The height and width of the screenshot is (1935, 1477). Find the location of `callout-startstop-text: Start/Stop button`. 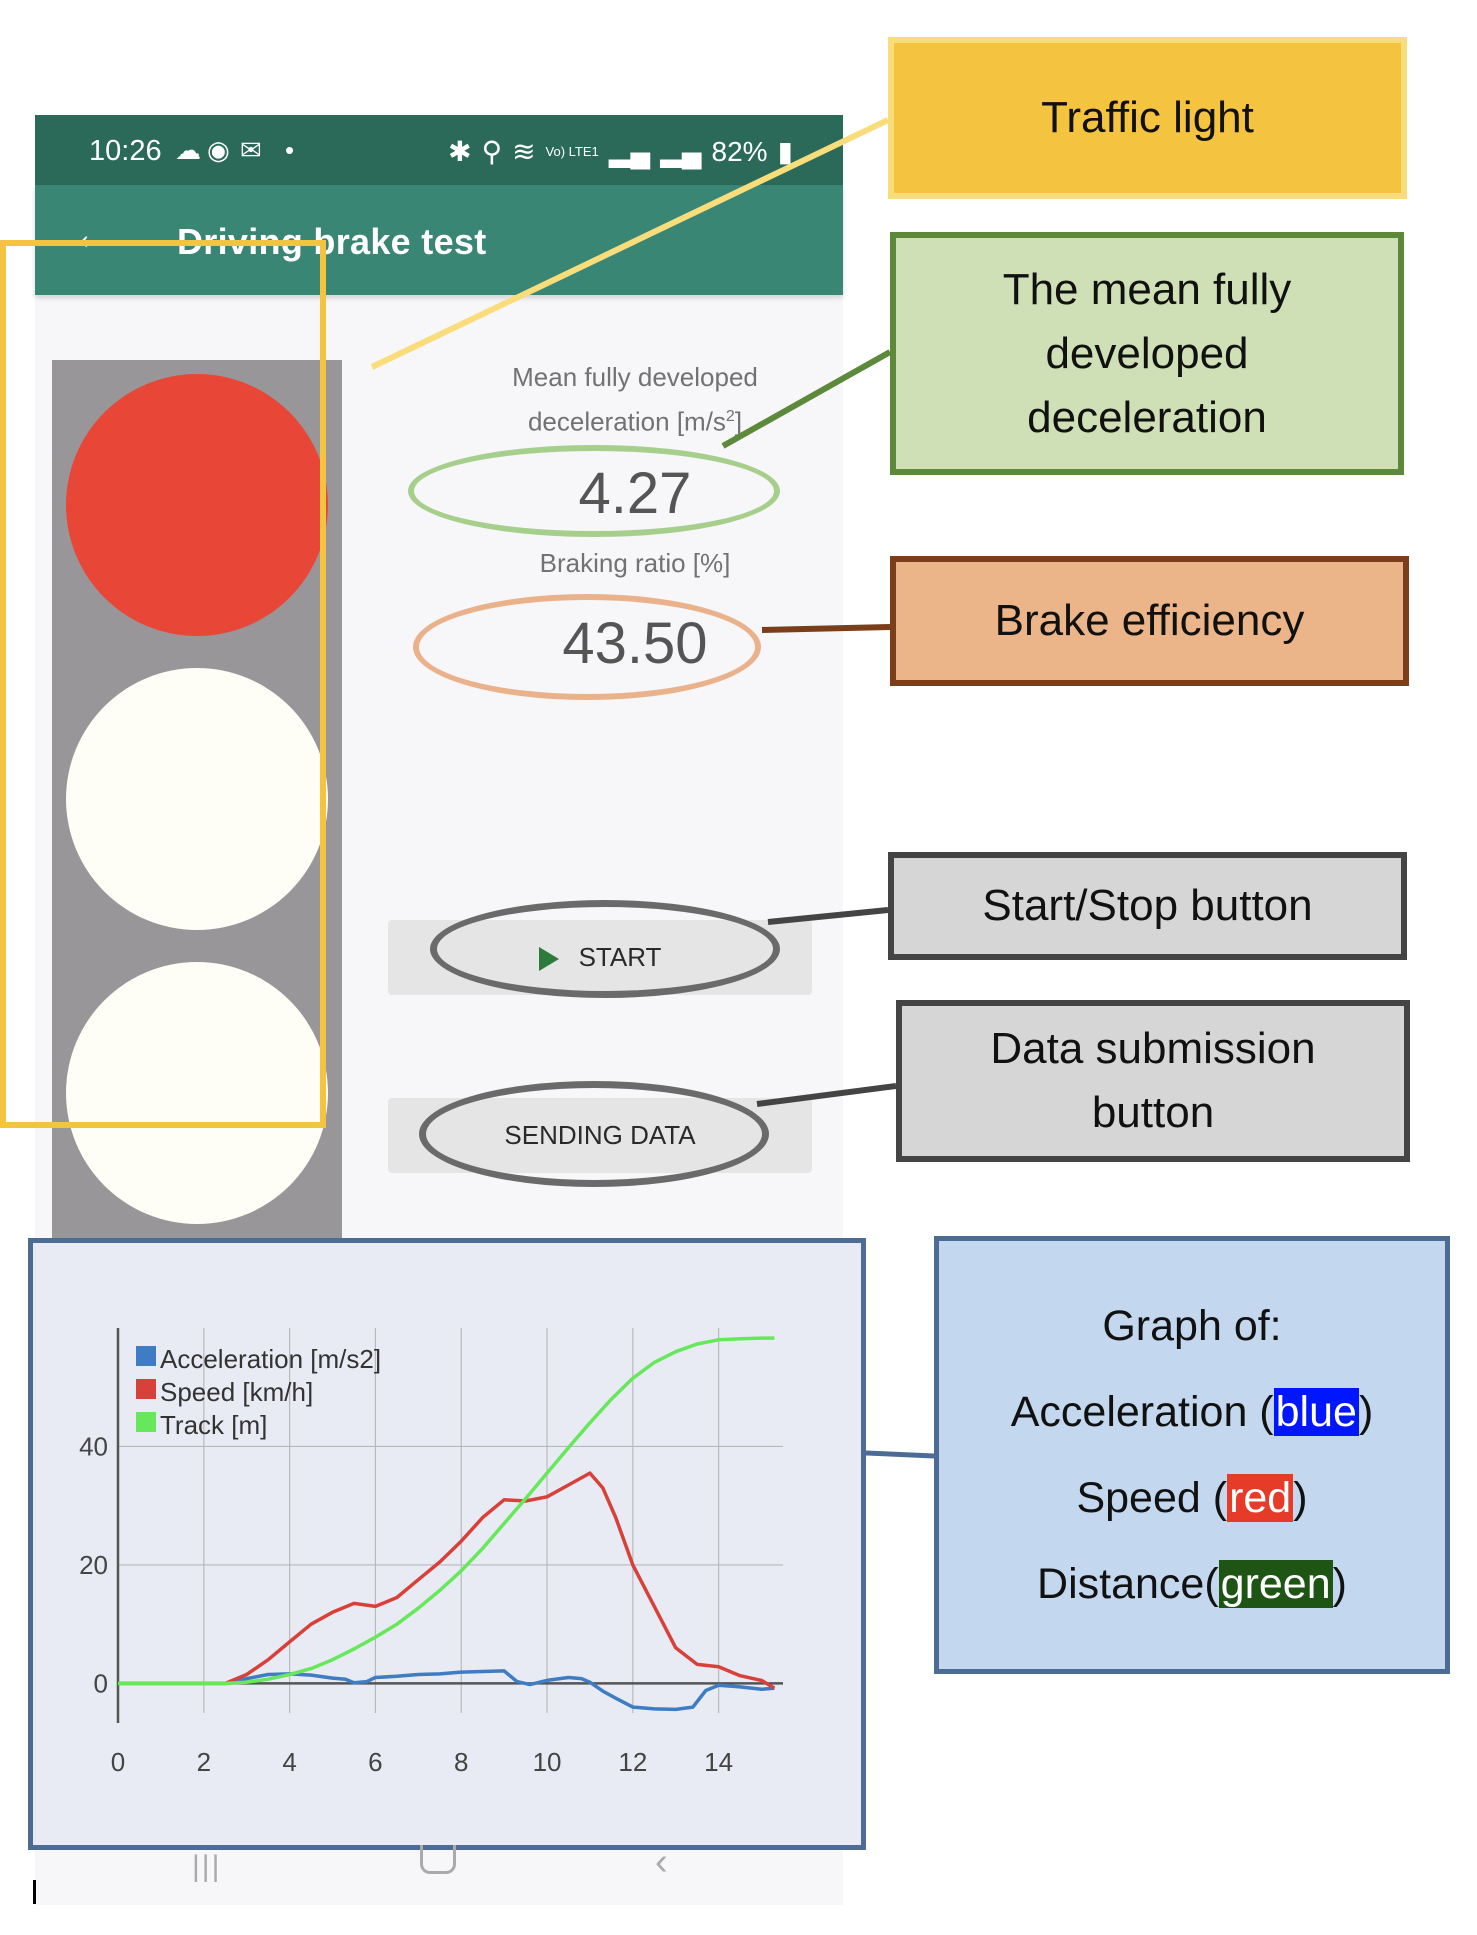

callout-startstop-text: Start/Stop button is located at coordinates (1147, 905).